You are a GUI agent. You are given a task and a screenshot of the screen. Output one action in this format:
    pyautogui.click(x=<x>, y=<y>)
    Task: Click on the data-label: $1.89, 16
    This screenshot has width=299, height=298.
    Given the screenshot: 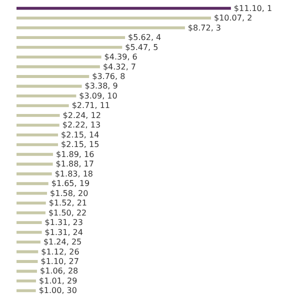 What is the action you would take?
    pyautogui.click(x=75, y=154)
    